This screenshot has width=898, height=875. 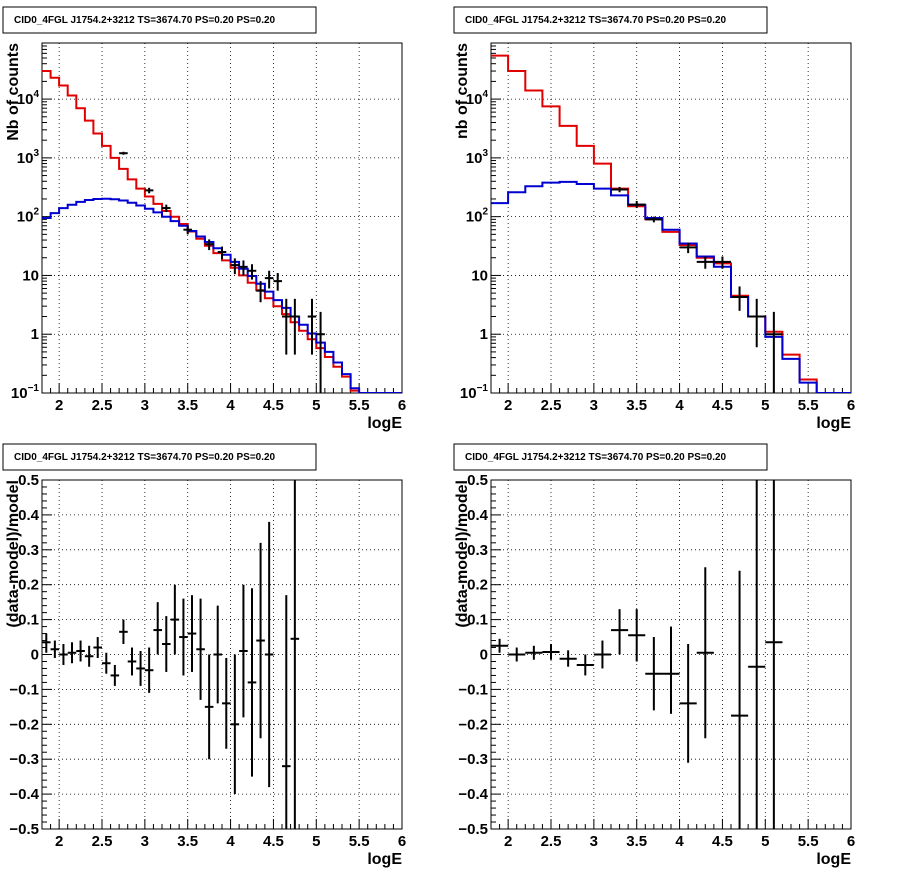 What do you see at coordinates (477, 98) in the screenshot?
I see `y-tick-label: 10⁴` at bounding box center [477, 98].